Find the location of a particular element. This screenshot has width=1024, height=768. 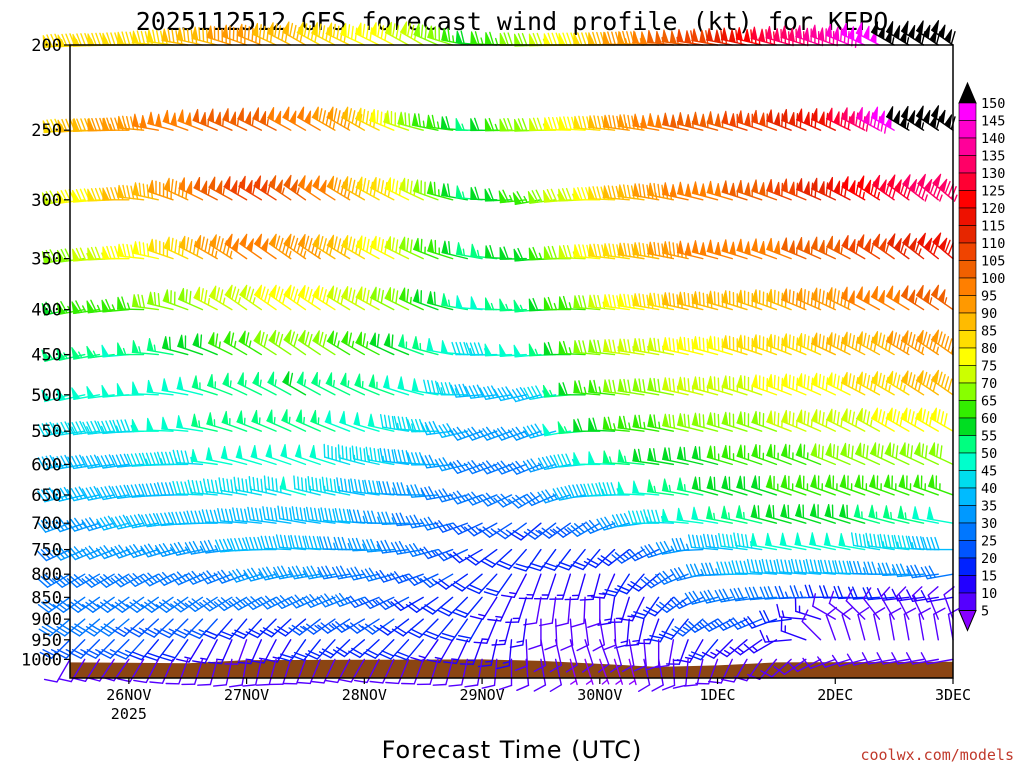

colorbar-label: 135 is located at coordinates (993, 157).